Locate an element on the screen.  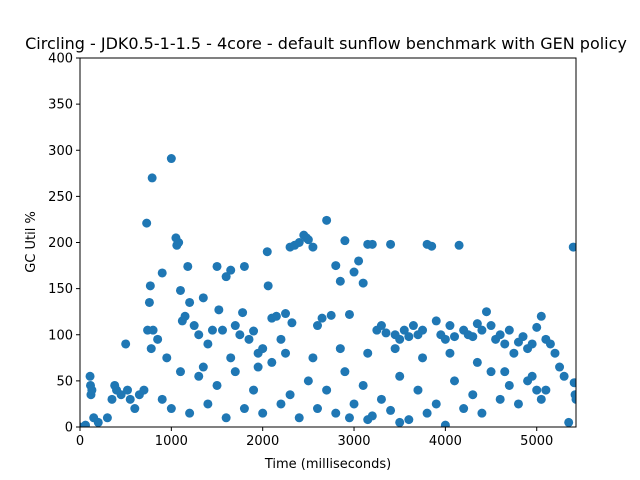
y-tick-label: 350 is located at coordinates (60, 105).